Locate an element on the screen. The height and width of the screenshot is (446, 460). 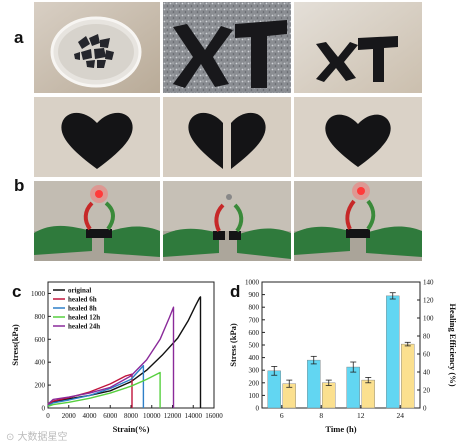
photo-heart-cut is located at coordinates (227, 137).